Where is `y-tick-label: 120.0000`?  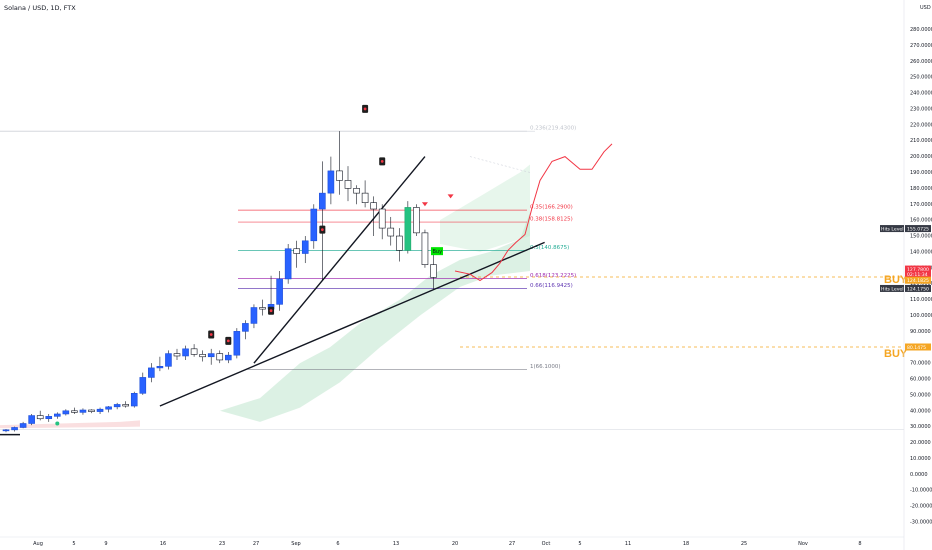 y-tick-label: 120.0000 is located at coordinates (921, 284).